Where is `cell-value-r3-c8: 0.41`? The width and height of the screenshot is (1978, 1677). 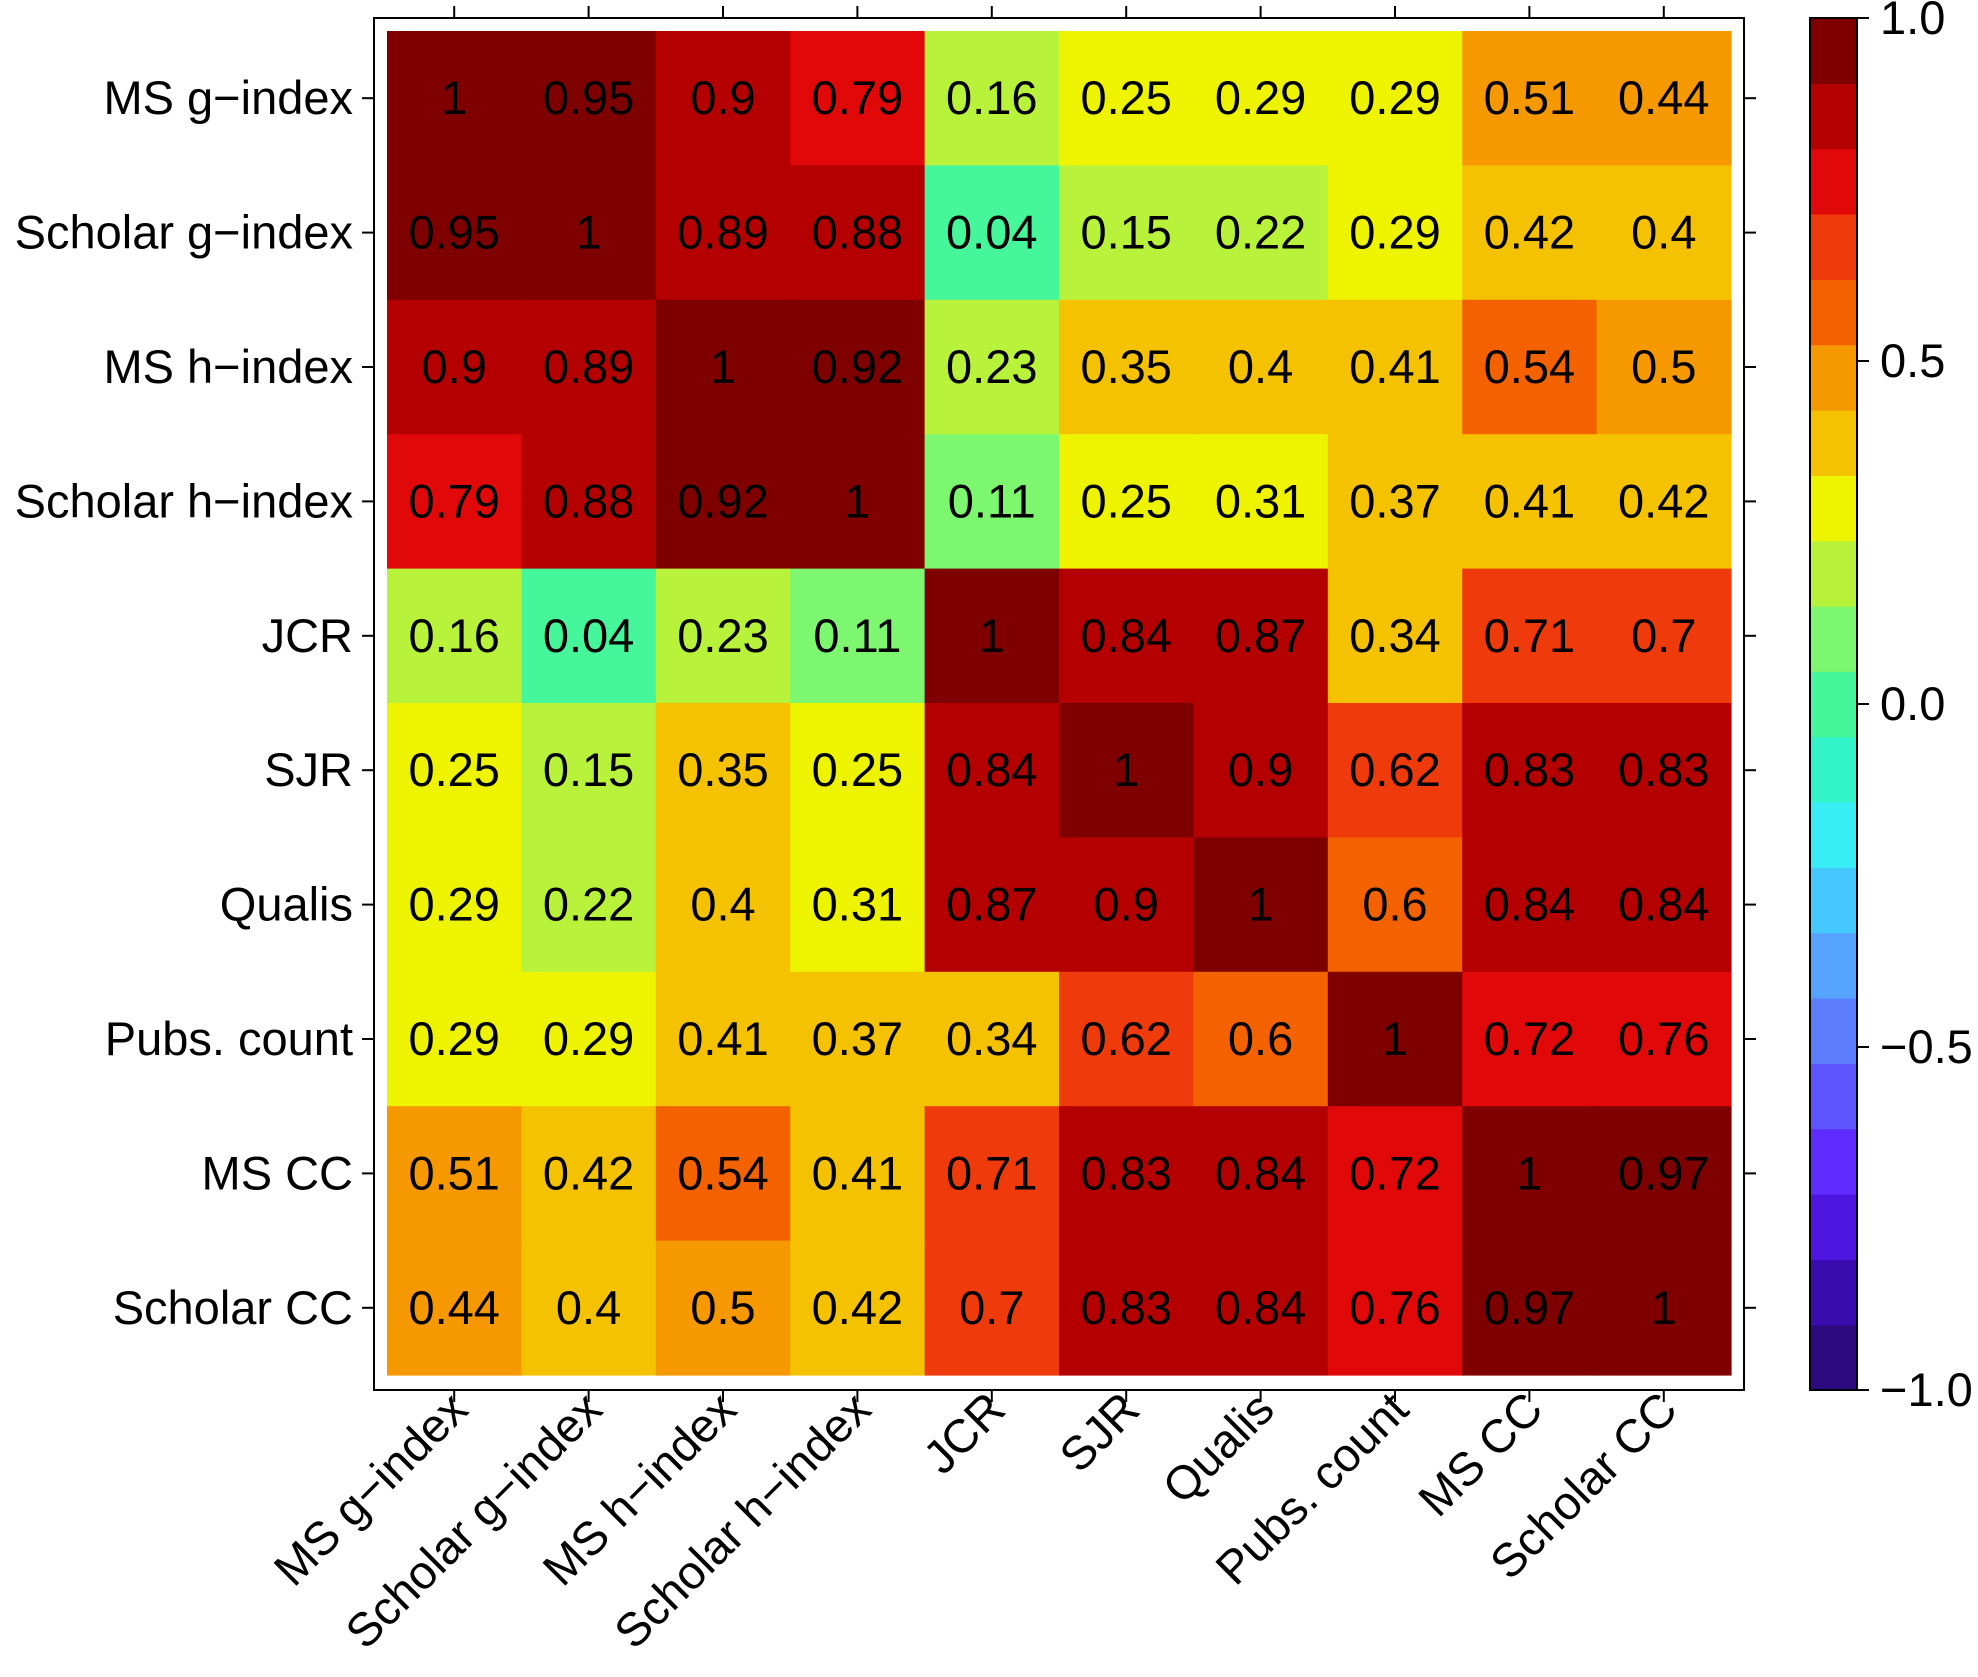
cell-value-r3-c8: 0.41 is located at coordinates (1529, 500).